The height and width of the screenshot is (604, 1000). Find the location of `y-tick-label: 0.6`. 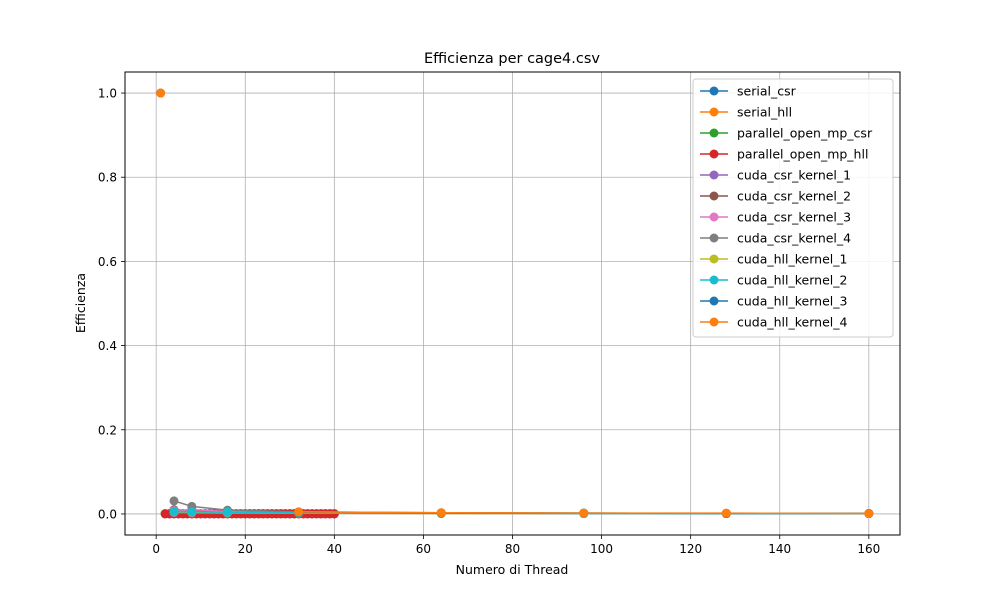

y-tick-label: 0.6 is located at coordinates (107, 262).